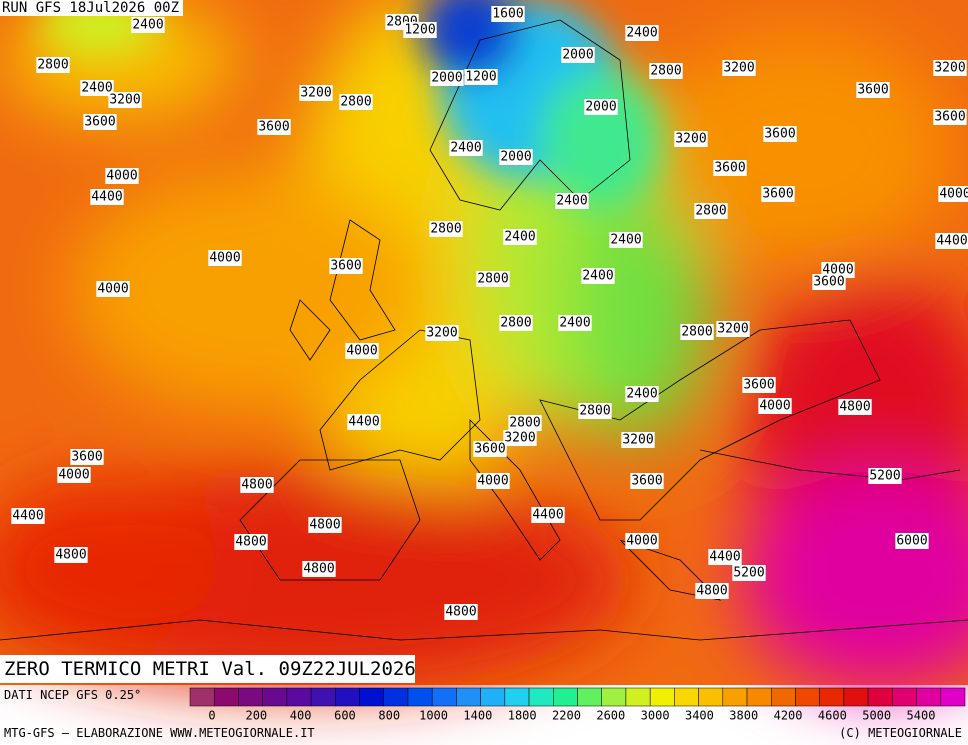  Describe the element at coordinates (601, 107) in the screenshot. I see `contour-label-group: 2000` at that location.